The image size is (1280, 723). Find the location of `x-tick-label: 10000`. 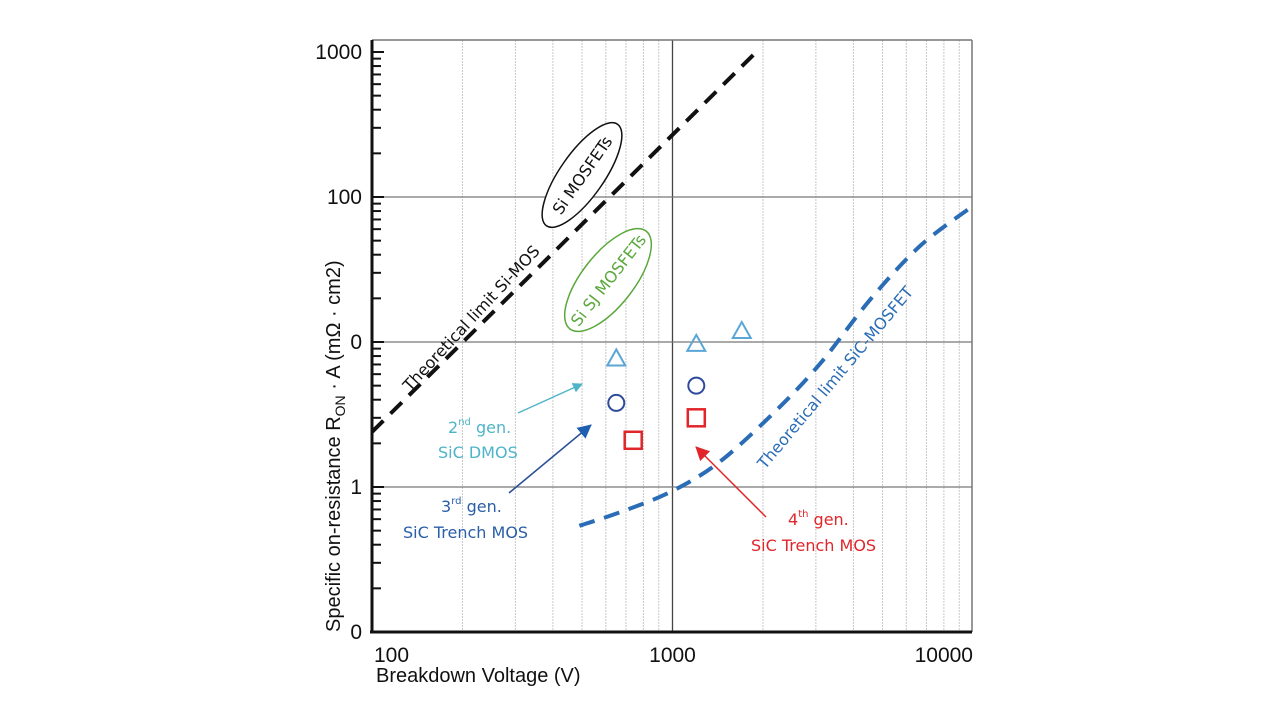

x-tick-label: 10000 is located at coordinates (944, 655).